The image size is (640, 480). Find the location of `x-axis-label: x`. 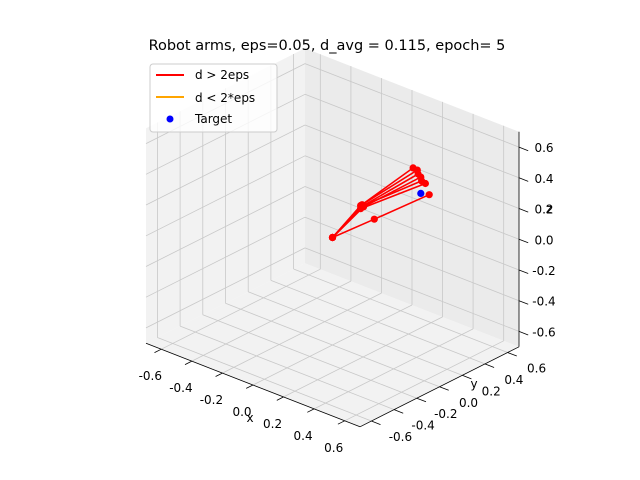

x-axis-label: x is located at coordinates (249, 418).